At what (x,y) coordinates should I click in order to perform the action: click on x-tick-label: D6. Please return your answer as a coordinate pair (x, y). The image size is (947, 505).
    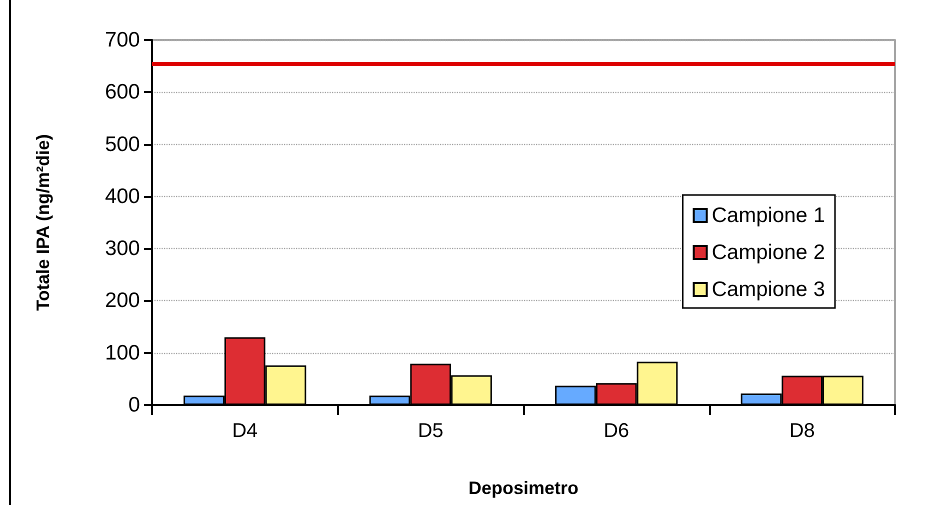
    Looking at the image, I should click on (617, 431).